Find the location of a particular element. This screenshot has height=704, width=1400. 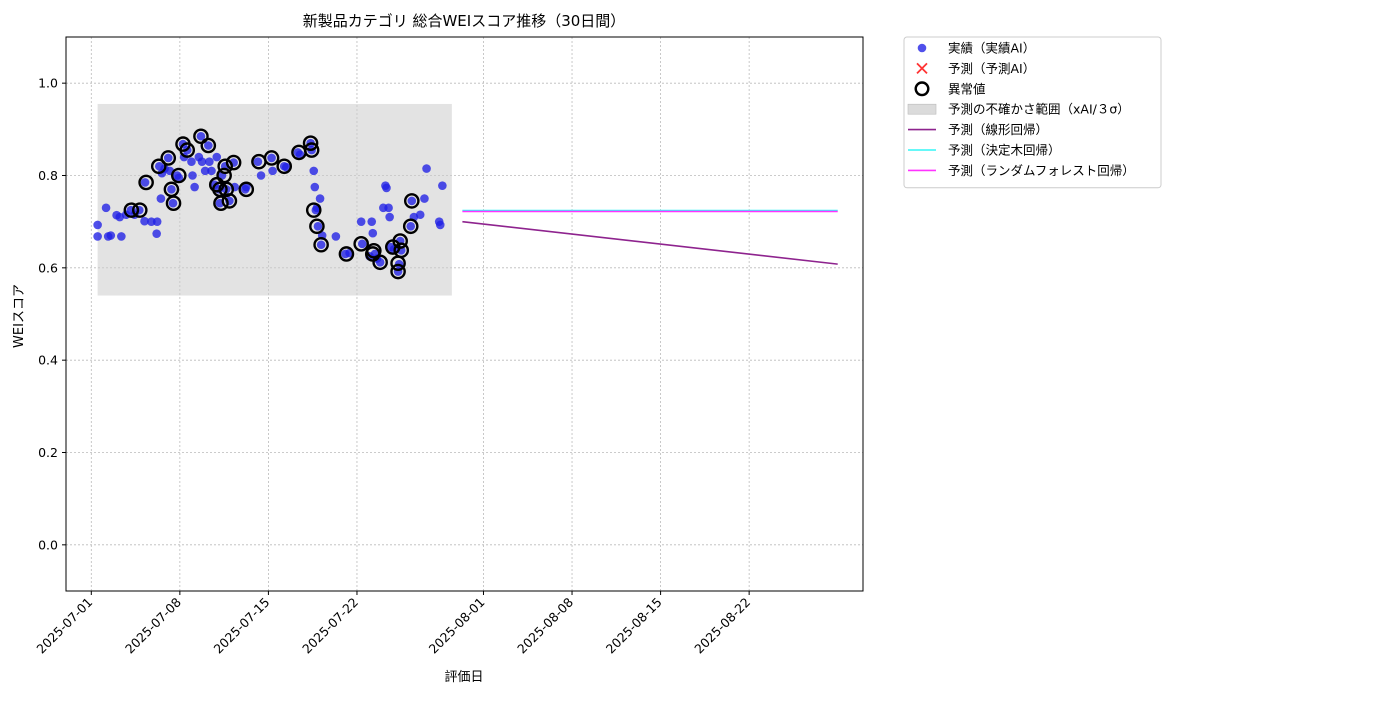

legend-label-linear: 予測（線形回帰） is located at coordinates (998, 129).